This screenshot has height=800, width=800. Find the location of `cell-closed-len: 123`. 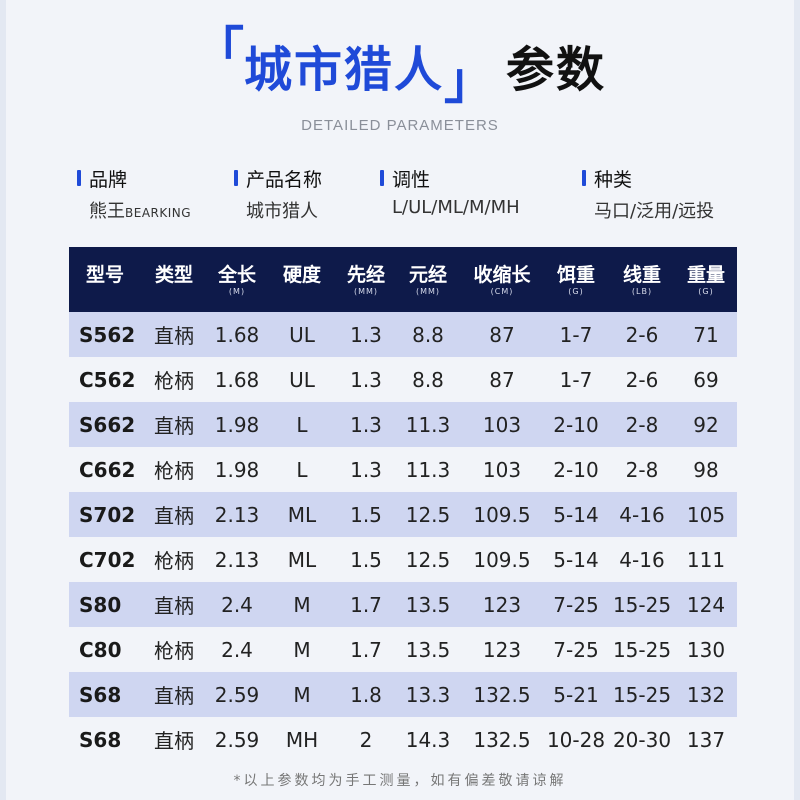

cell-closed-len: 123 is located at coordinates (502, 604).